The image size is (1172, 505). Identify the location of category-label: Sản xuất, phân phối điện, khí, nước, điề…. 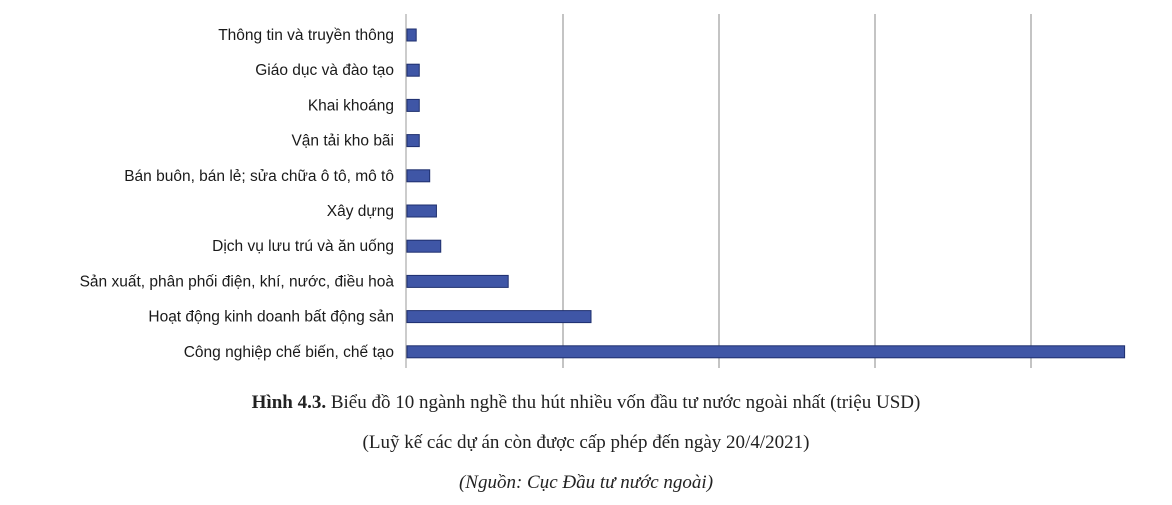
(237, 281).